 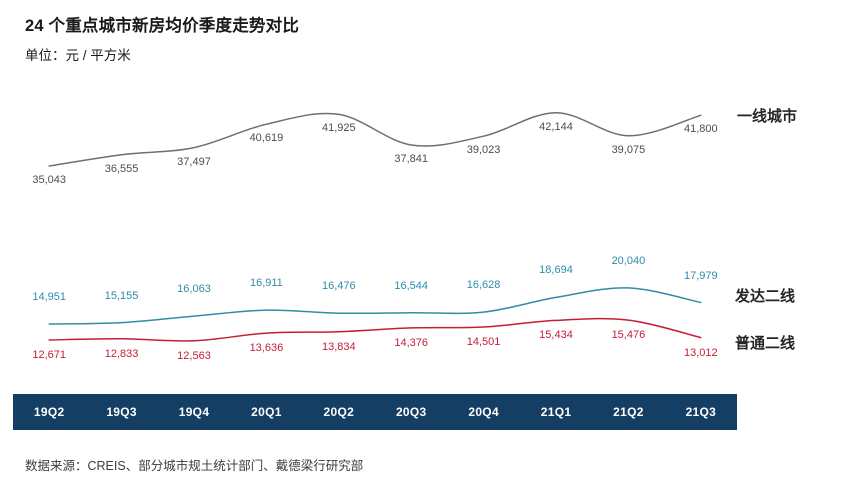 What do you see at coordinates (121, 412) in the screenshot?
I see `x-axis-tick: 19Q3` at bounding box center [121, 412].